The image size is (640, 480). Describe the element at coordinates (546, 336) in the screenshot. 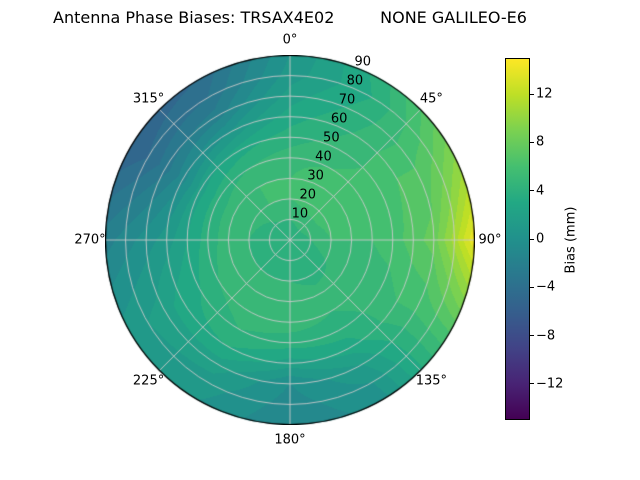

I see `colorbar-tick-label: −8` at that location.